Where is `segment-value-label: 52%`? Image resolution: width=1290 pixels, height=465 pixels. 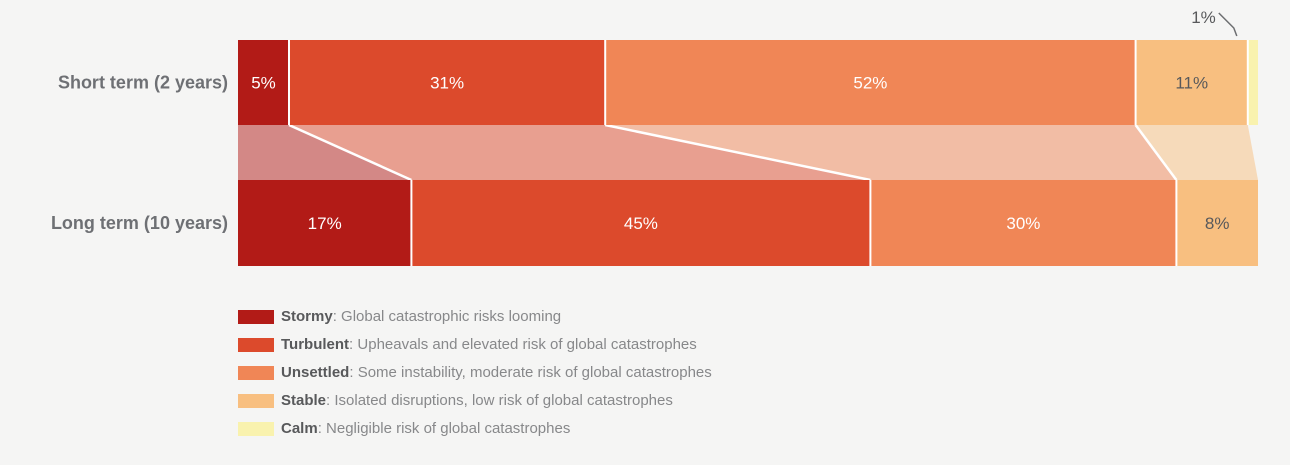
segment-value-label: 52% is located at coordinates (870, 83).